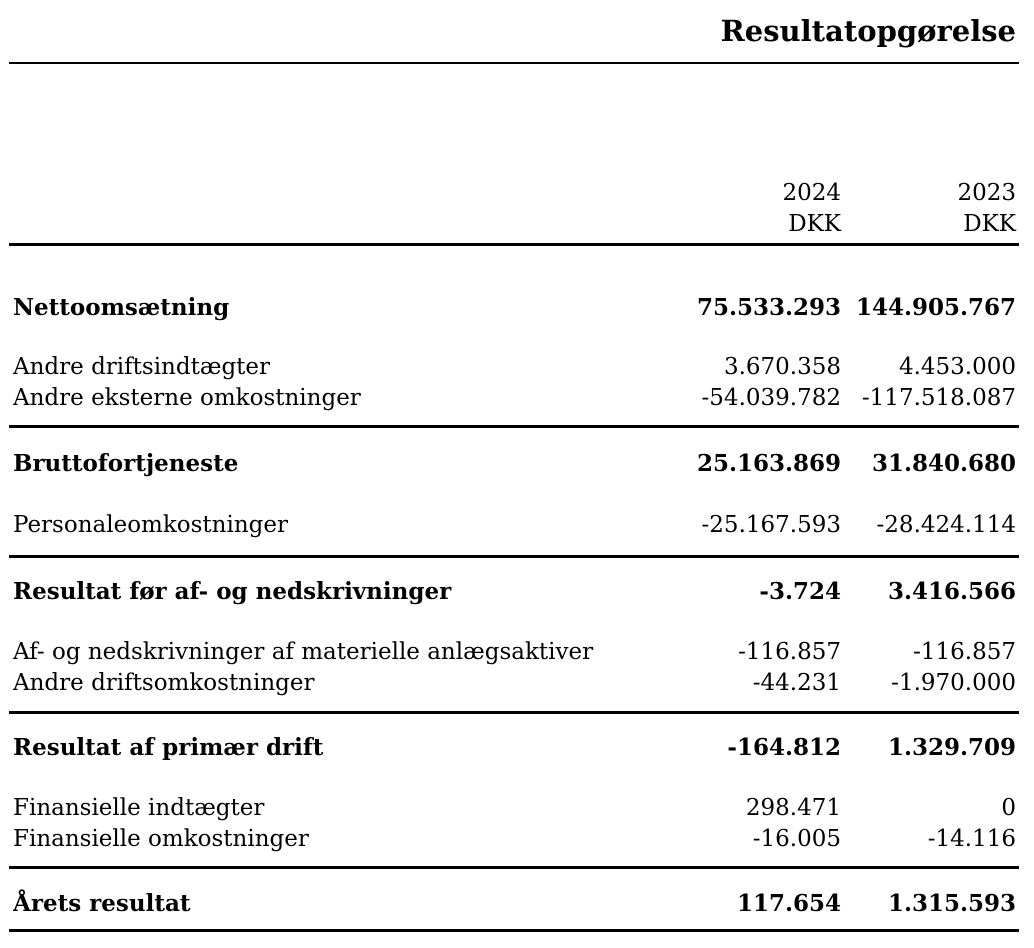 This screenshot has width=1034, height=948. Describe the element at coordinates (514, 556) in the screenshot. I see `section-divider-resultat-foer` at that location.